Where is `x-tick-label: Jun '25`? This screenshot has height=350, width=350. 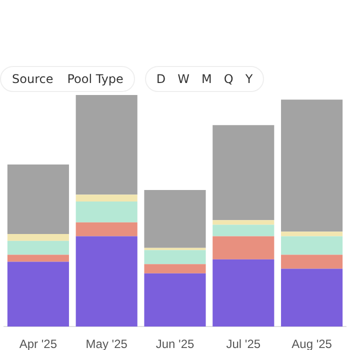
x-tick-label: Jun '25 is located at coordinates (175, 343).